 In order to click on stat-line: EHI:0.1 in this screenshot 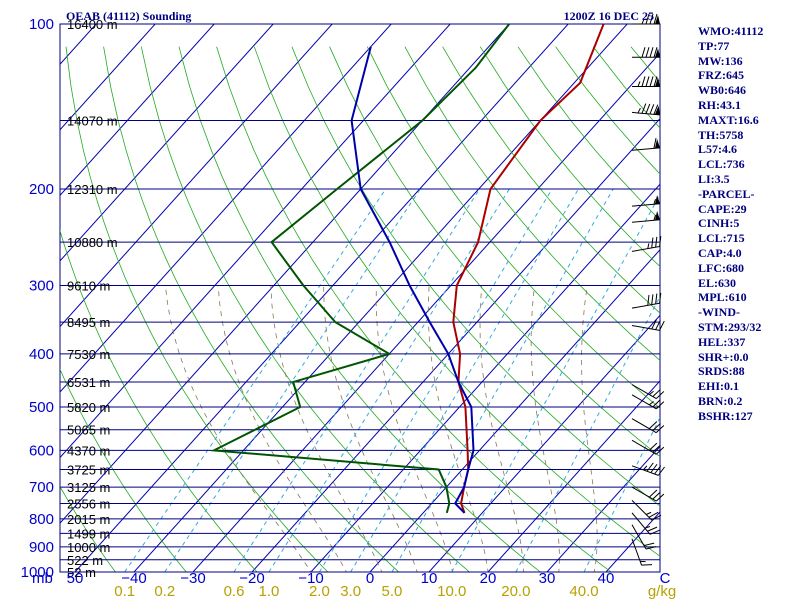, I will do `click(719, 386)`.